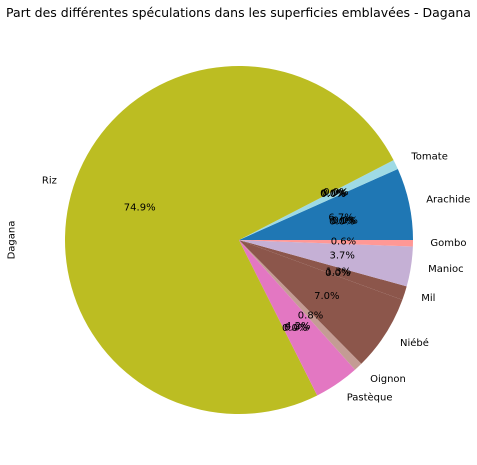  What do you see at coordinates (326, 204) in the screenshot?
I see `pie-slice-arachide` at bounding box center [326, 204].